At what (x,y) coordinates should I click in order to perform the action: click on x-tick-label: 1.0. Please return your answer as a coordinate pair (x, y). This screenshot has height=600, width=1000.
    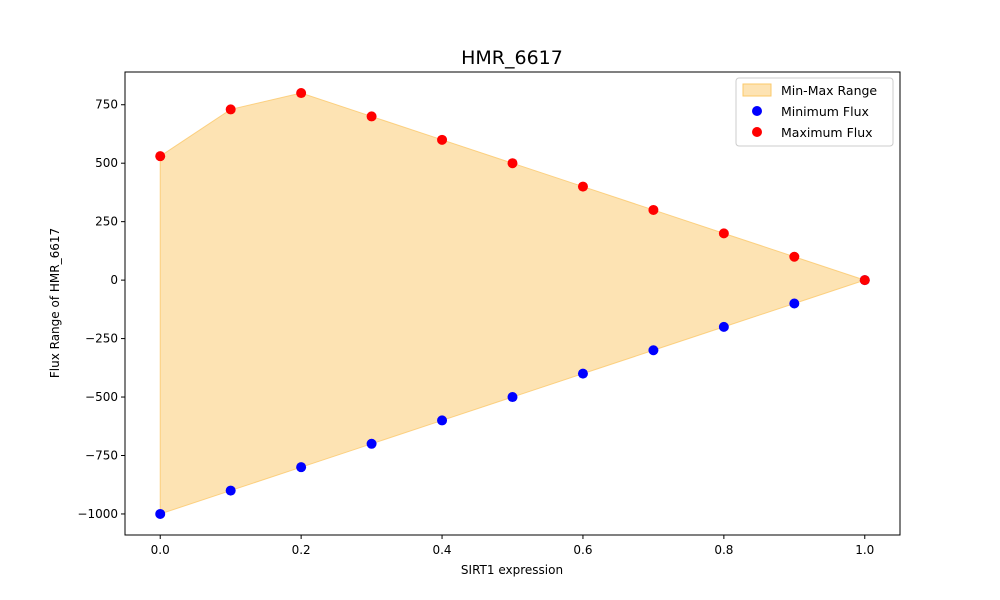
    Looking at the image, I should click on (864, 550).